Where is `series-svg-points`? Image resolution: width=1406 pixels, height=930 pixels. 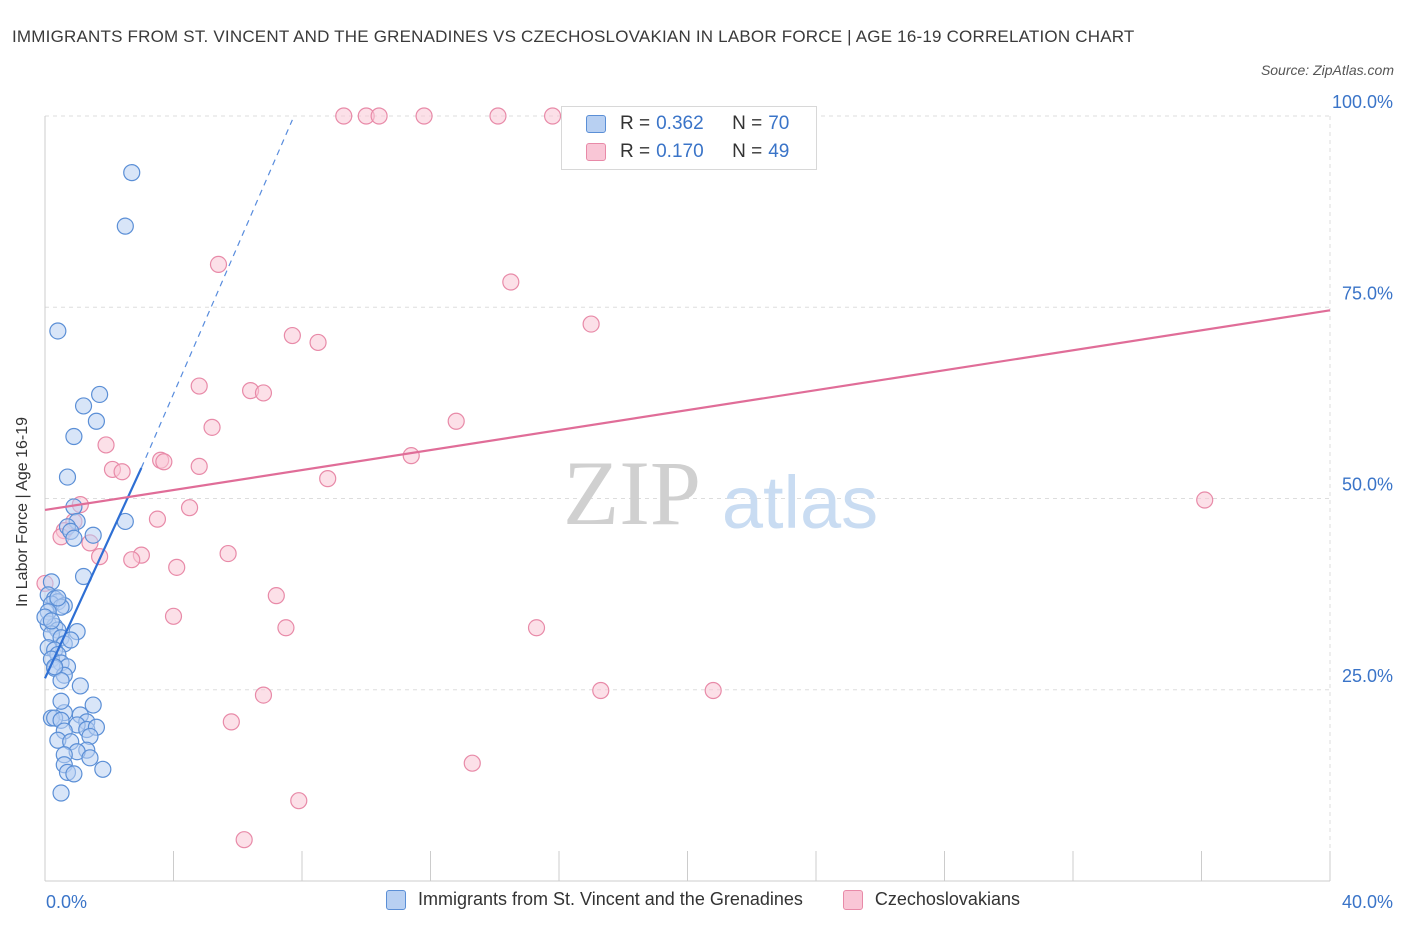
series-svg-points is located at coordinates (88, 483).